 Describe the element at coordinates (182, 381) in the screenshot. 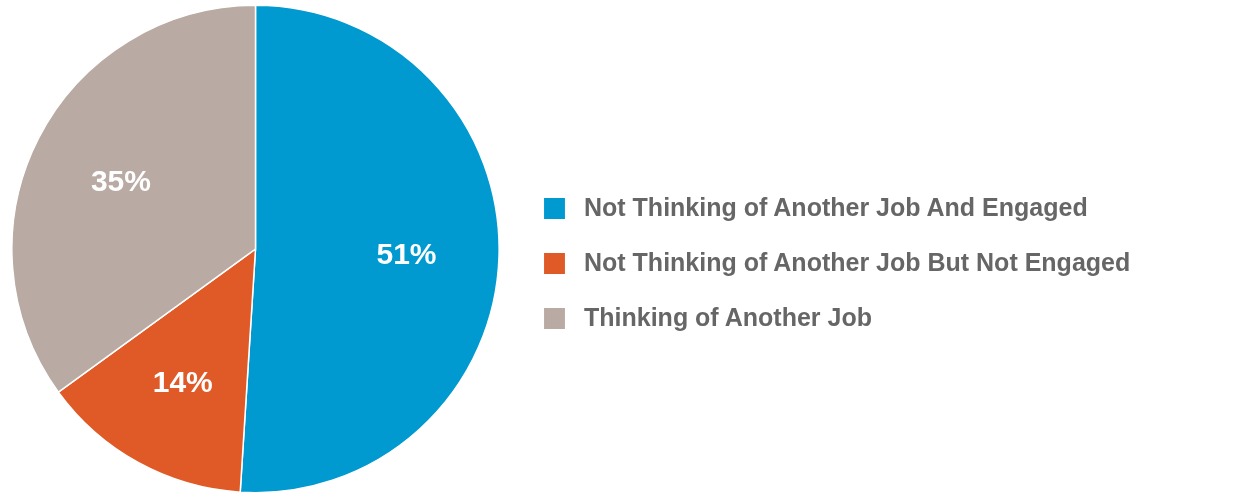

I see `data-label: 14%` at that location.